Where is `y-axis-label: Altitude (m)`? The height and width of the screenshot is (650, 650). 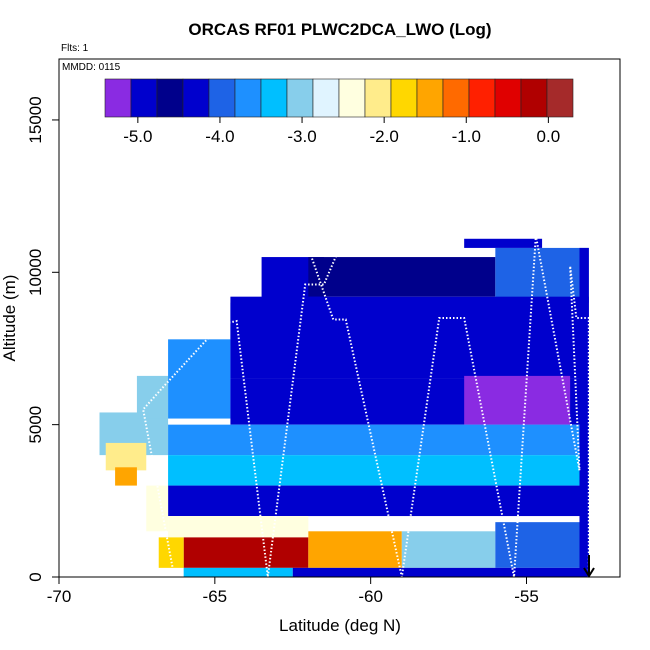
y-axis-label: Altitude (m) is located at coordinates (9, 318).